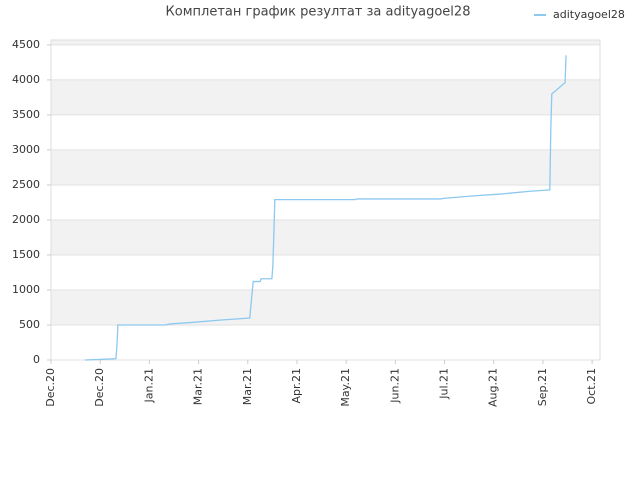 This screenshot has height=480, width=640. What do you see at coordinates (26, 184) in the screenshot?
I see `y-tick-label: 2500` at bounding box center [26, 184].